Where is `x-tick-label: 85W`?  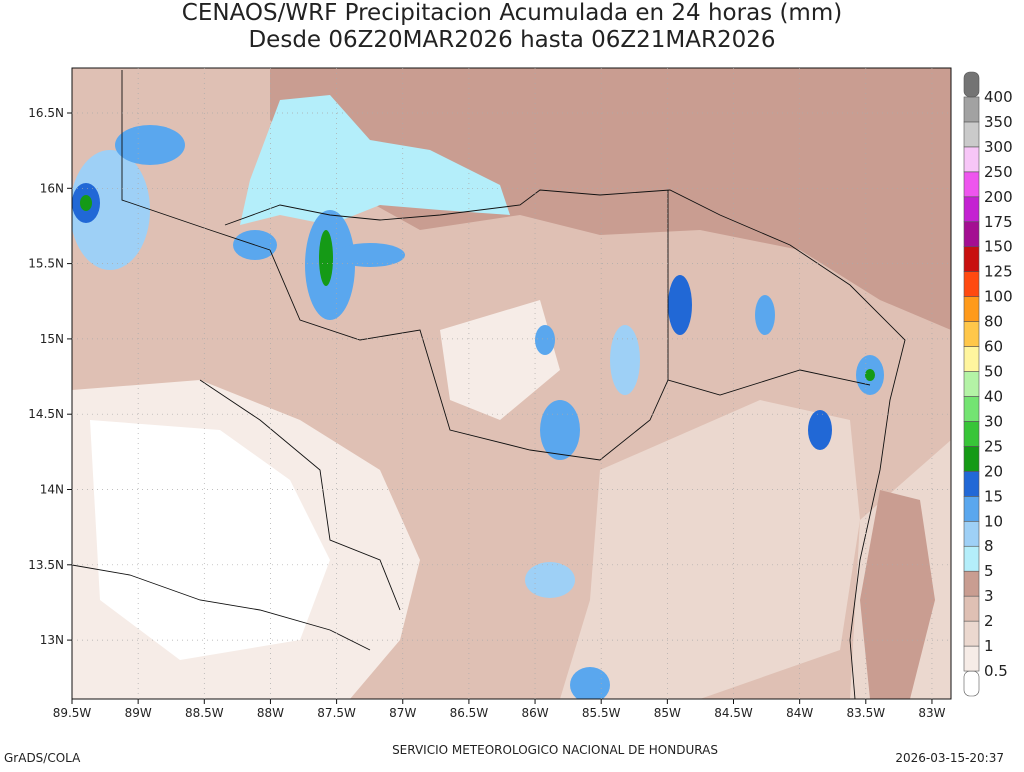 x-tick-label: 85W is located at coordinates (667, 713).